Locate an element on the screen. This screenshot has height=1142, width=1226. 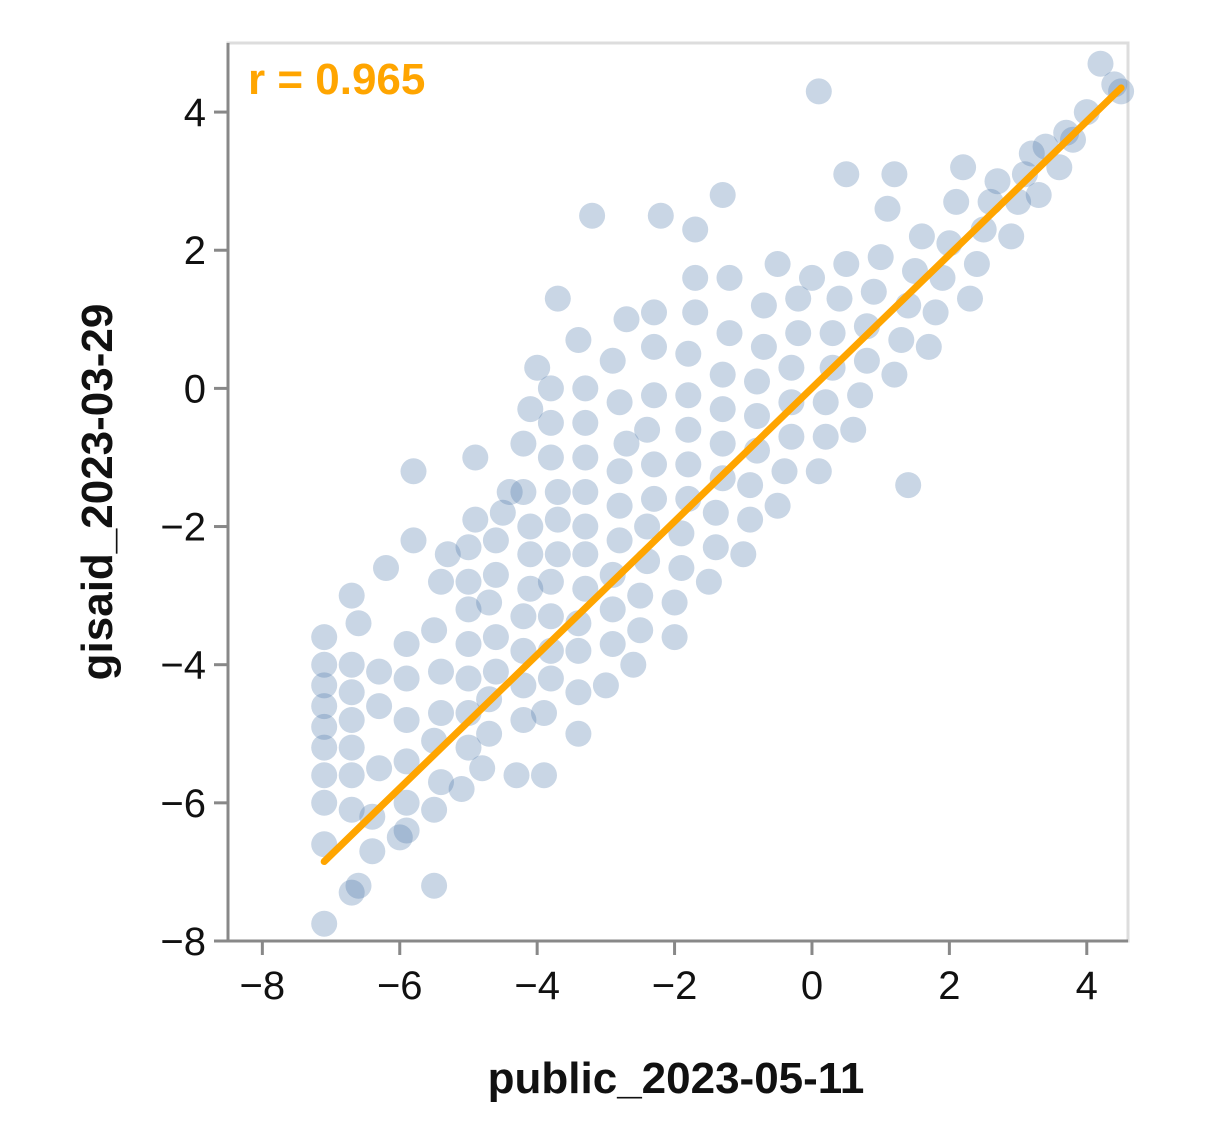
y-tick-label: 4 is located at coordinates (195, 113).